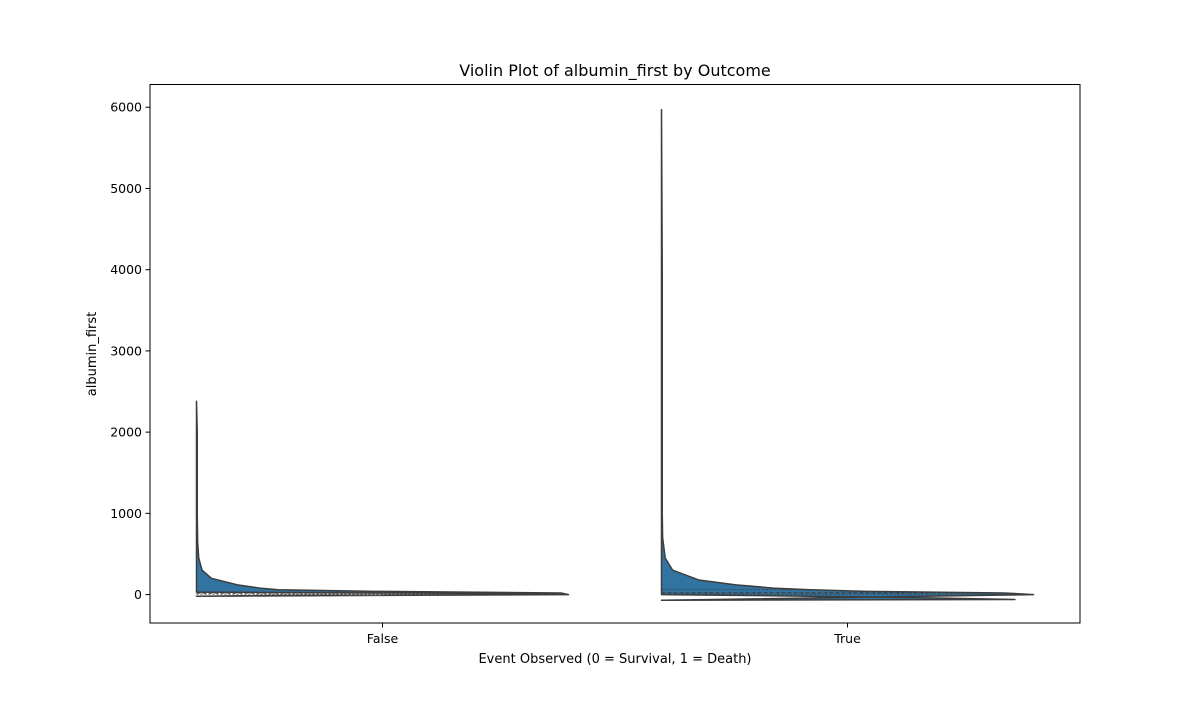  Describe the element at coordinates (126, 513) in the screenshot. I see `y-tick-label: 1000` at that location.